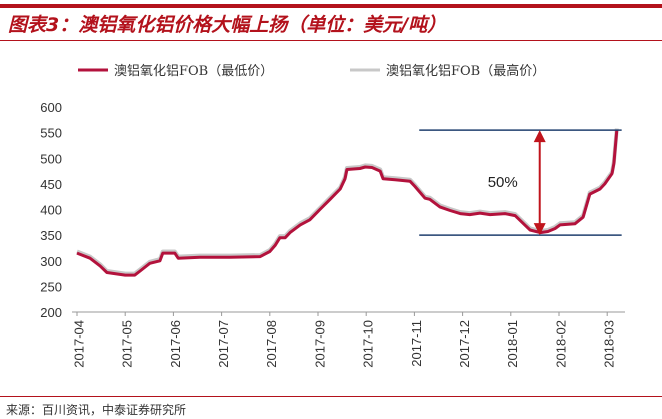 Image resolution: width=662 pixels, height=419 pixels. What do you see at coordinates (51, 312) in the screenshot?
I see `y-tick-label: 200` at bounding box center [51, 312].